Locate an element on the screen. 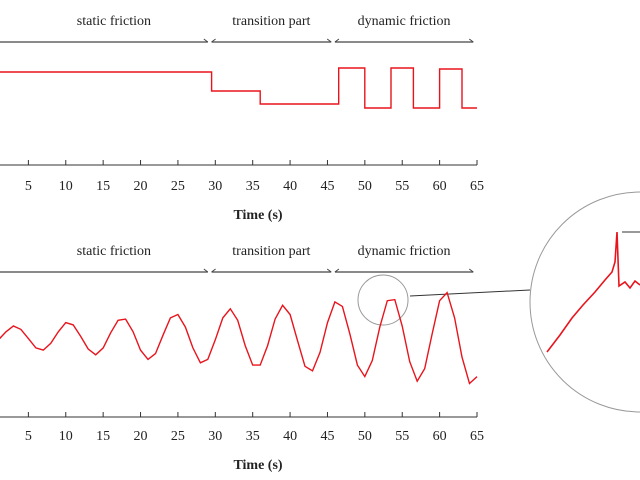  zoom-curve is located at coordinates (593, 292).